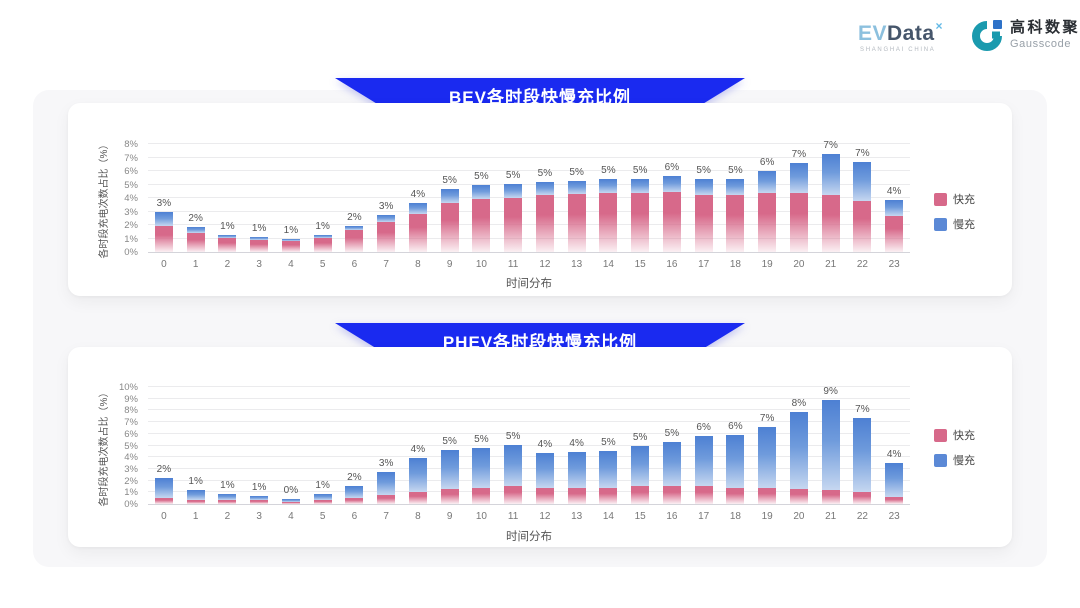 The width and height of the screenshot is (1080, 608). I want to click on bar-total-label: 2%, so click(195, 218).